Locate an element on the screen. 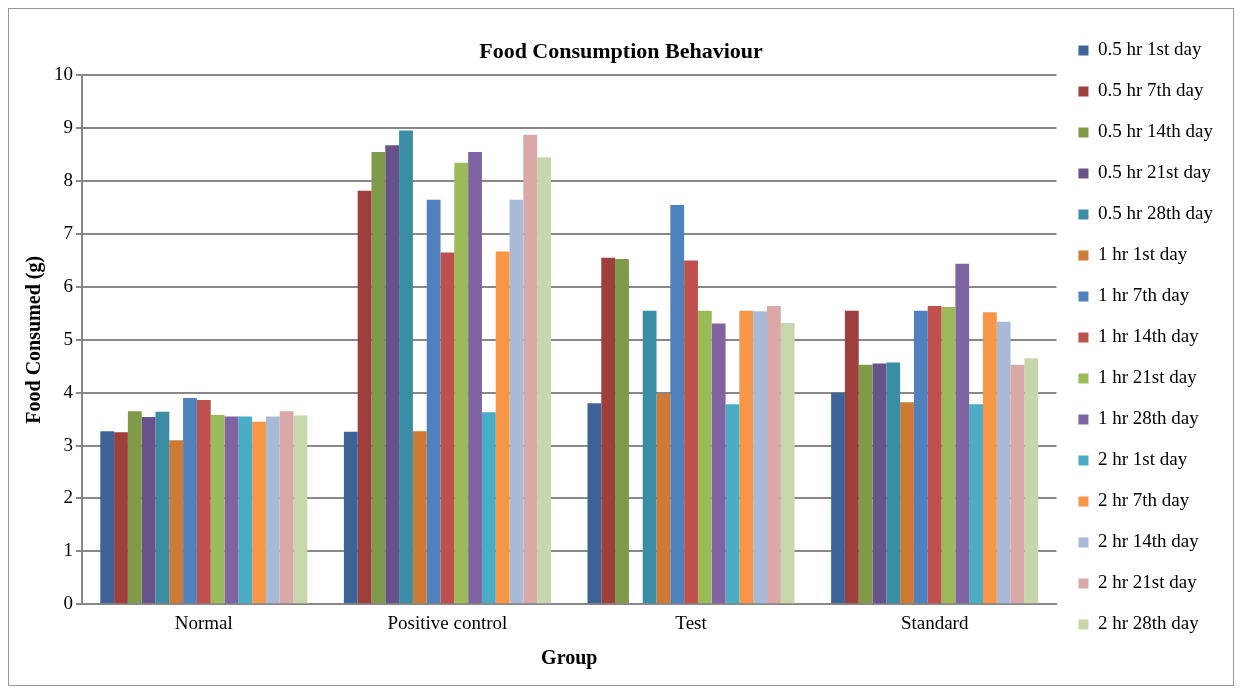 The image size is (1242, 695). y-tick-label: 0 is located at coordinates (68, 603).